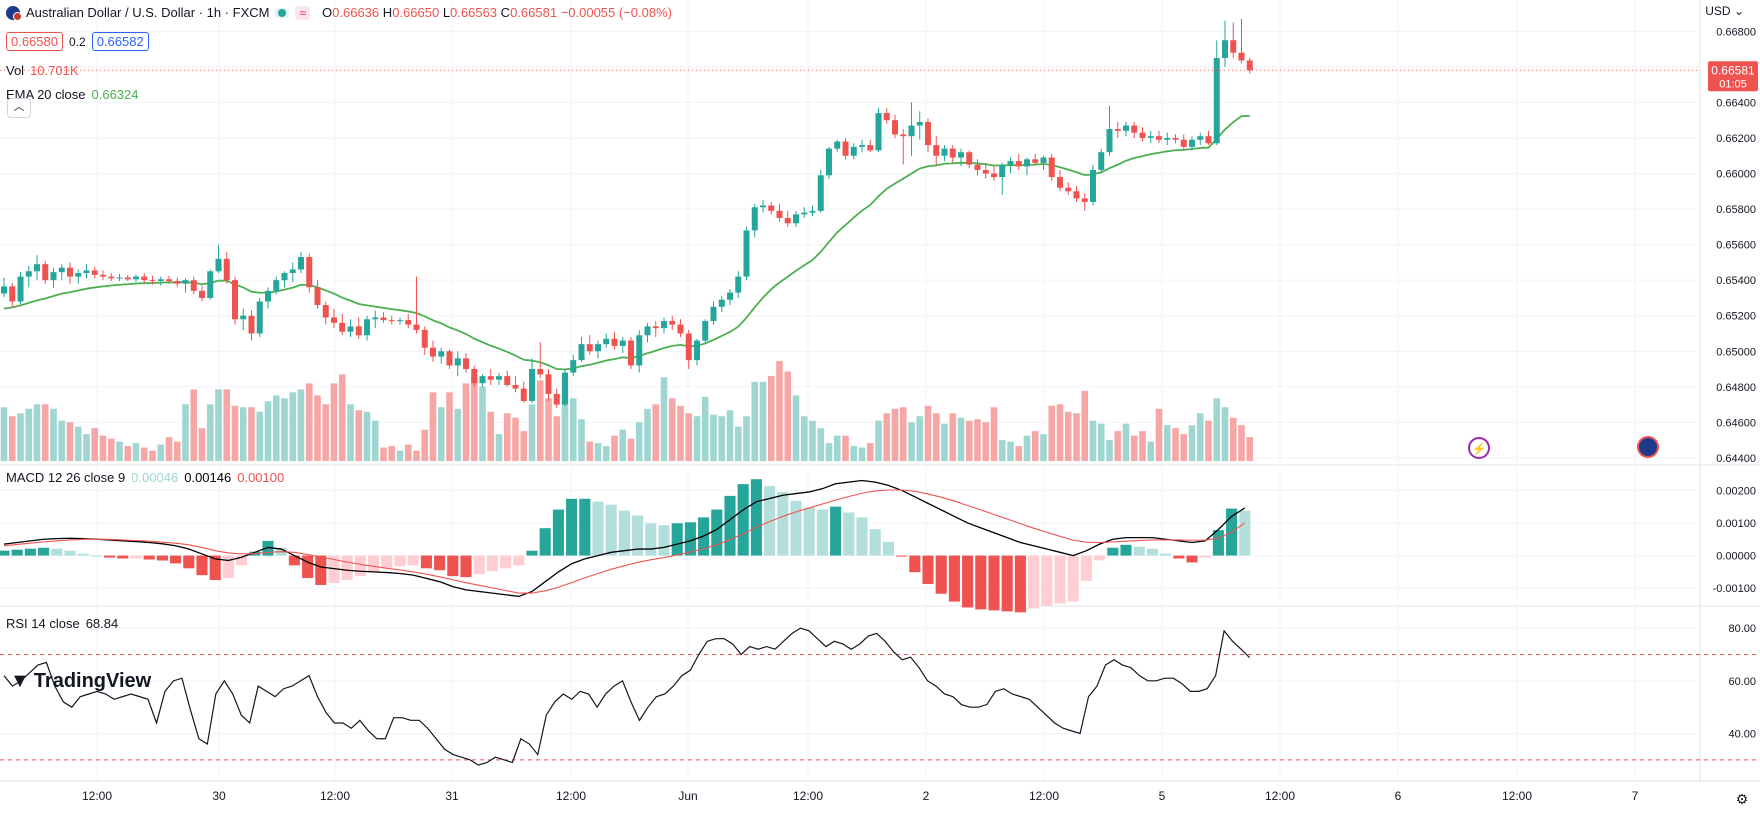  I want to click on tradingview-logo: ▼ TradingView, so click(80, 681).